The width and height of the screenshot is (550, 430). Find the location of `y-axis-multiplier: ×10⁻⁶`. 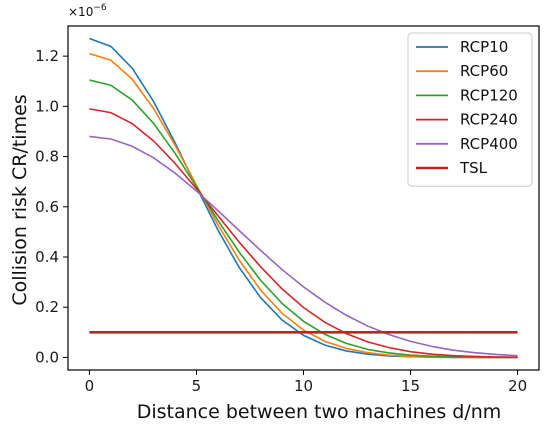

y-axis-multiplier: ×10⁻⁶ is located at coordinates (87, 11).